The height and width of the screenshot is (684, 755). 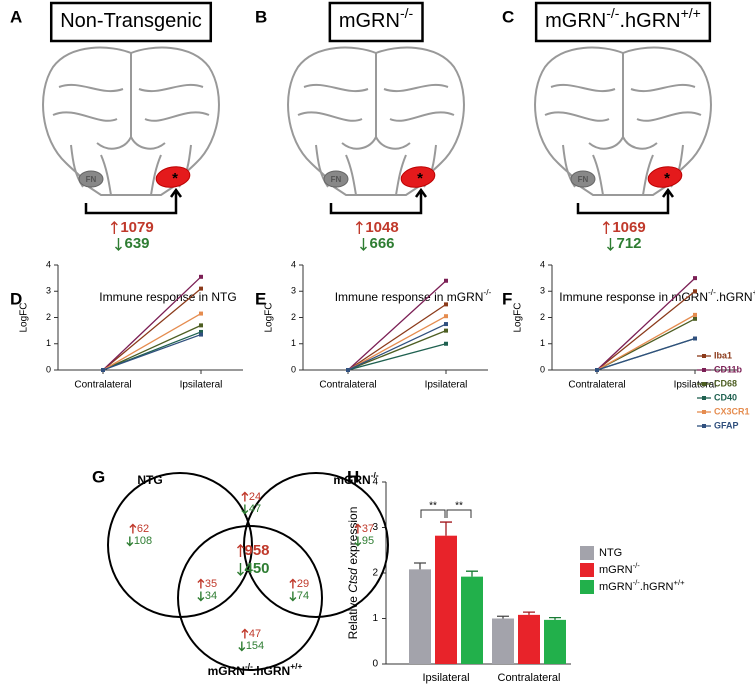 I want to click on up-count: 1069, so click(x=628, y=227).